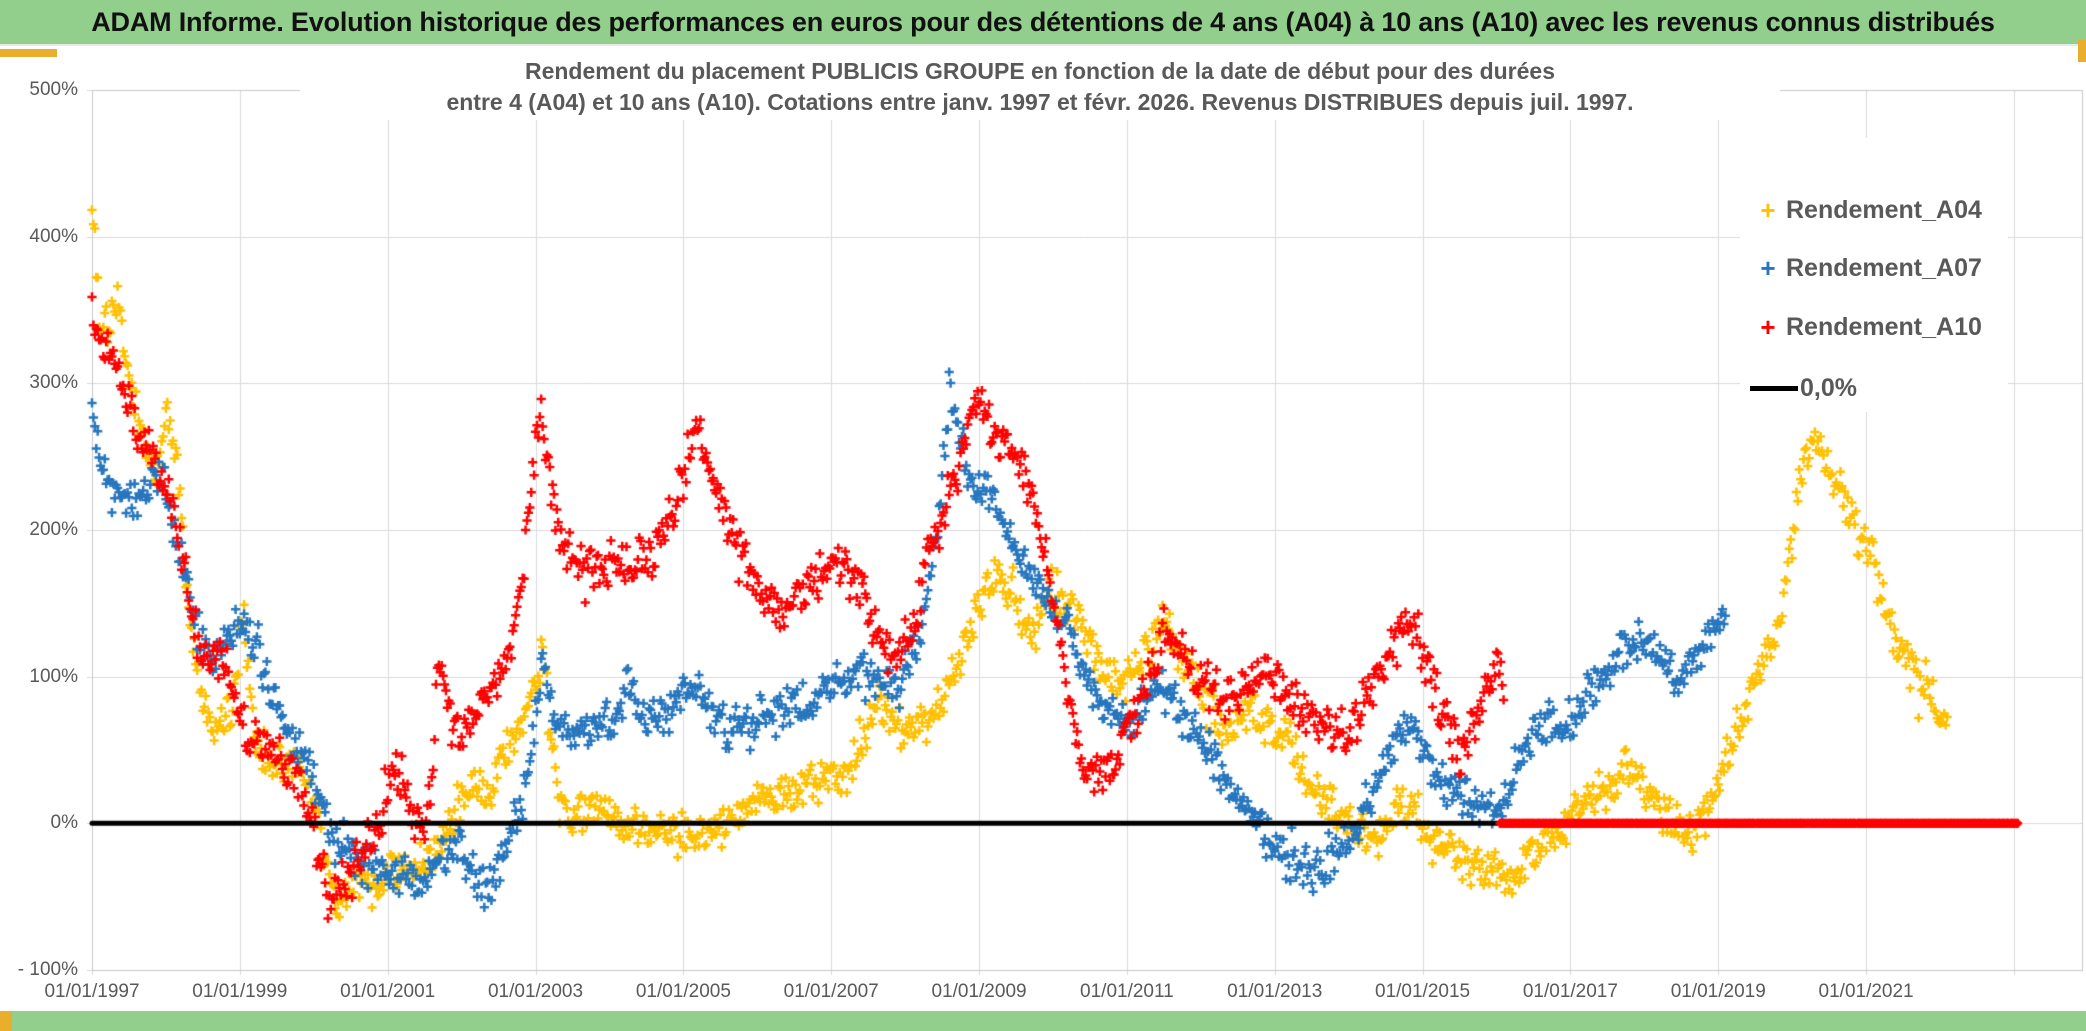 The height and width of the screenshot is (1031, 2086). What do you see at coordinates (53, 529) in the screenshot?
I see `y-axis-tick-label: 200%` at bounding box center [53, 529].